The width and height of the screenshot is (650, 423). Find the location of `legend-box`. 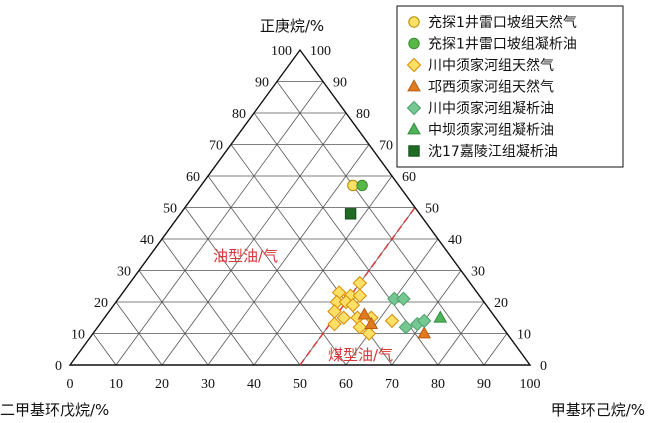

legend-box is located at coordinates (510, 86).